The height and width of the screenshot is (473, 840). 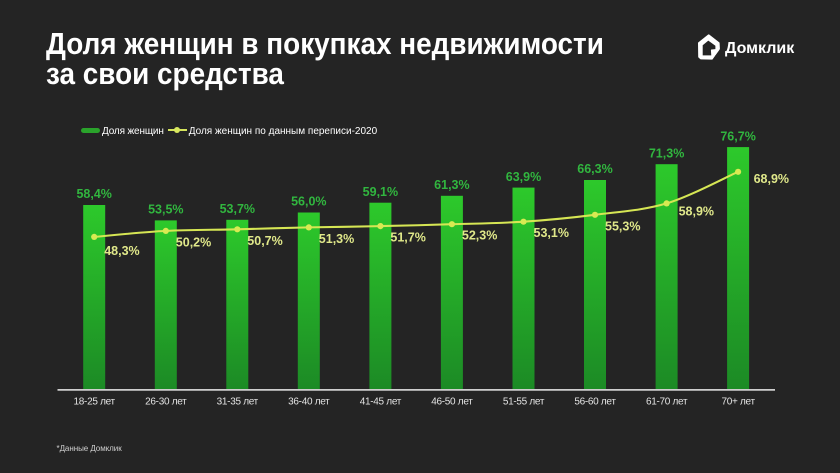 I want to click on svg-text: 18-25 лет, so click(x=95, y=401).